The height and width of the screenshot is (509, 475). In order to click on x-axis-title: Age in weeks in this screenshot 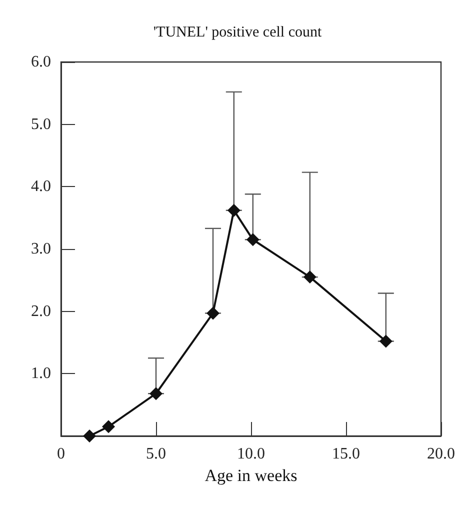, I will do `click(251, 475)`.